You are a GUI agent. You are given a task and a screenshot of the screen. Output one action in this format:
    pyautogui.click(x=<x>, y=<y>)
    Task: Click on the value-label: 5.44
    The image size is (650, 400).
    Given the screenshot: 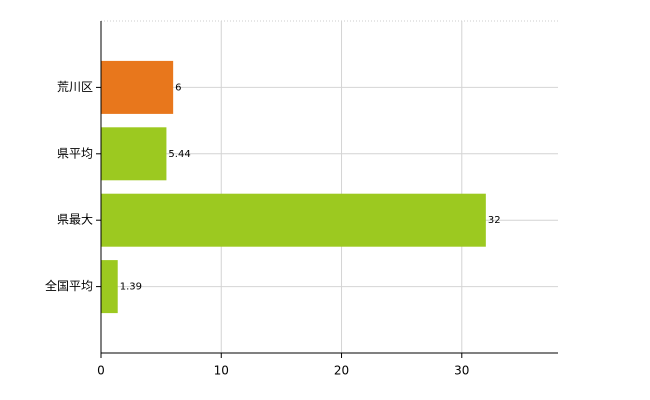 What is the action you would take?
    pyautogui.click(x=179, y=154)
    